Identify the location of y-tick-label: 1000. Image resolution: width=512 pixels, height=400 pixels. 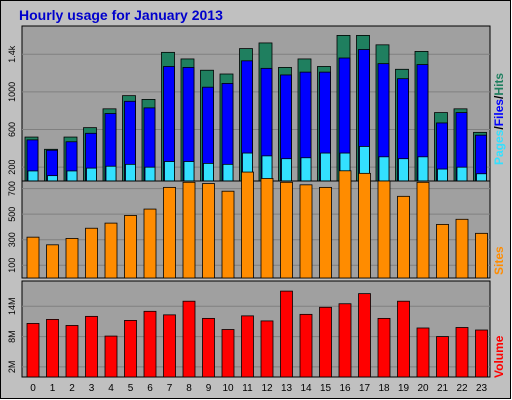
(12, 92).